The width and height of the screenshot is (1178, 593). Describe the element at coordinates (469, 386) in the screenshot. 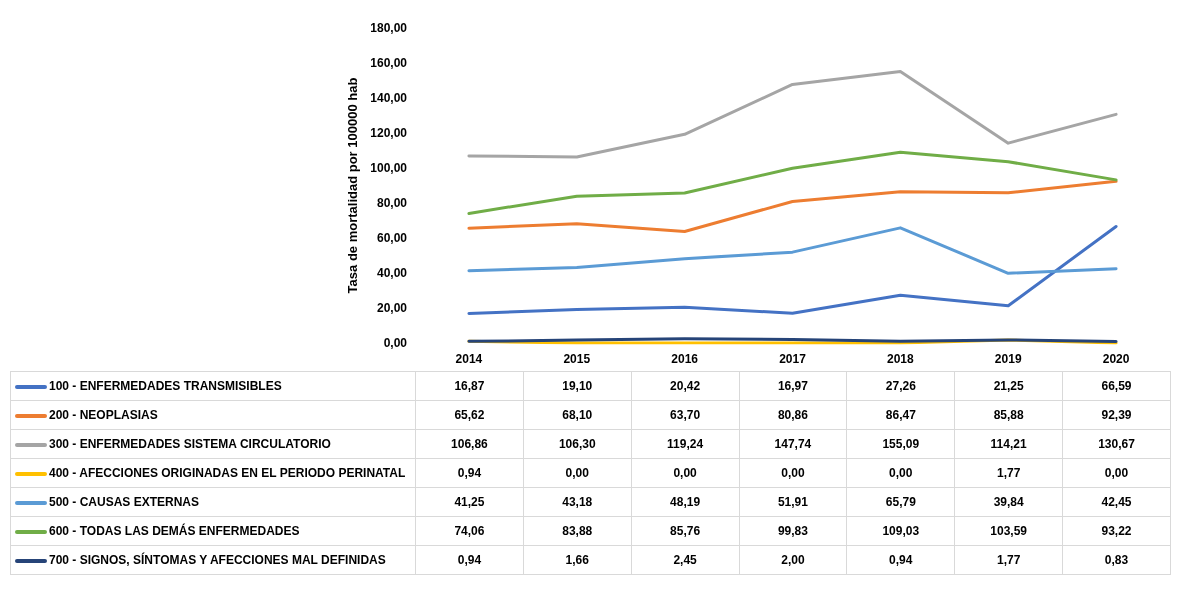

I see `data-label: 16,87` at that location.